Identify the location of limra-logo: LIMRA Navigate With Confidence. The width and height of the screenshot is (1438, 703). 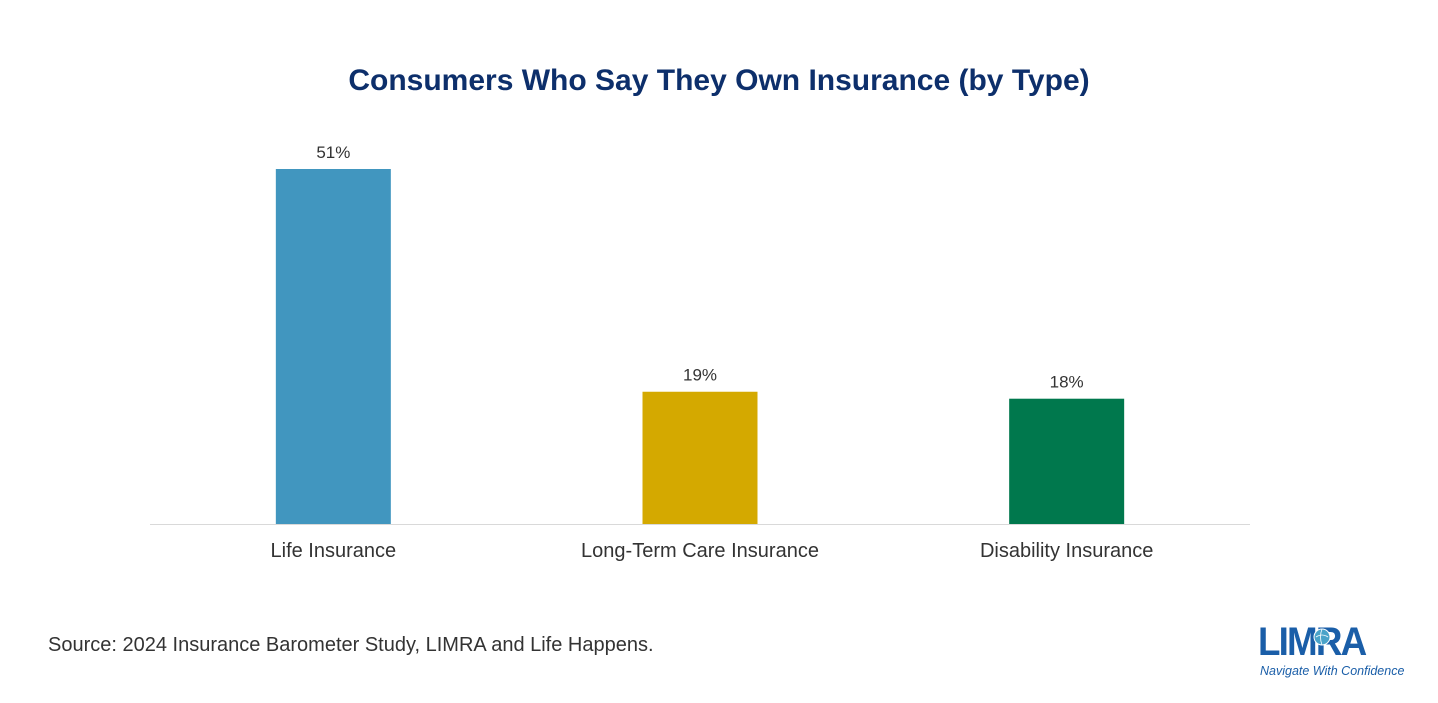
(1333, 652).